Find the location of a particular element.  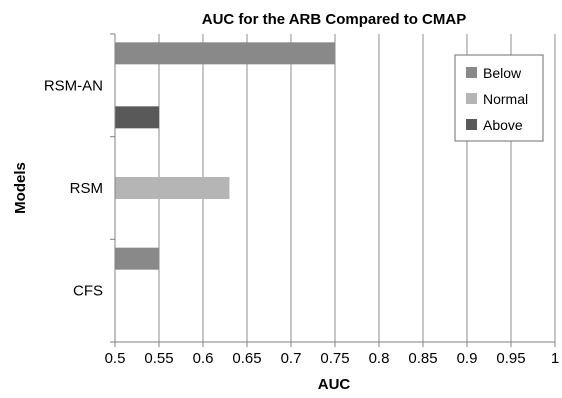

bar-normal is located at coordinates (172, 188).